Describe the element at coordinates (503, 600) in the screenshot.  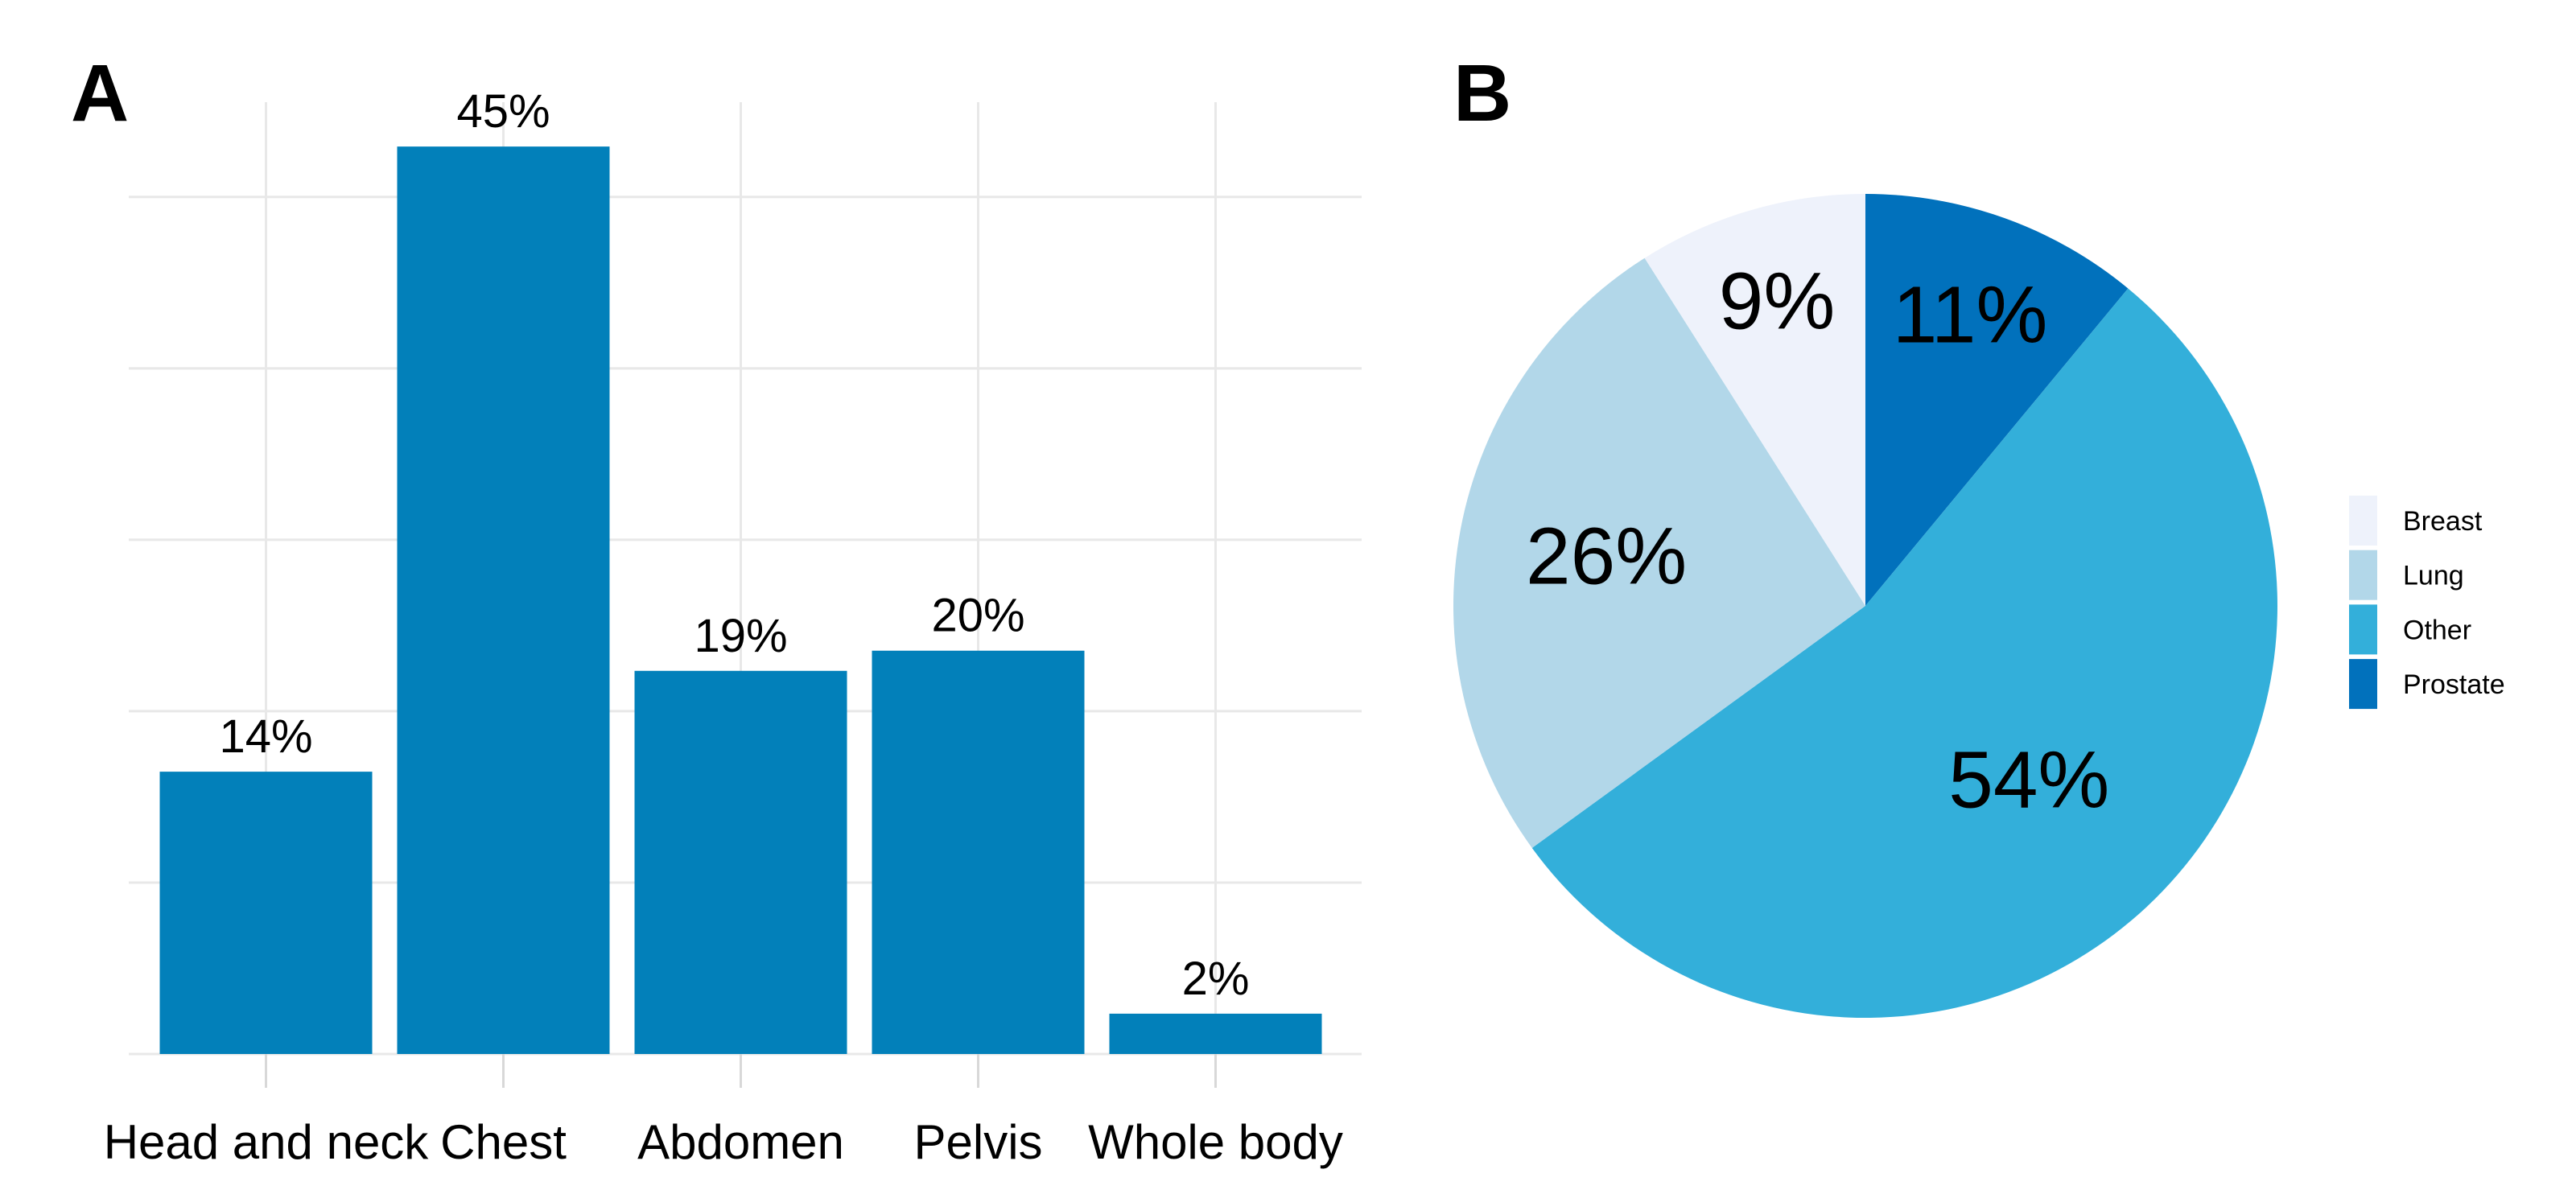
I see `bar-chest` at that location.